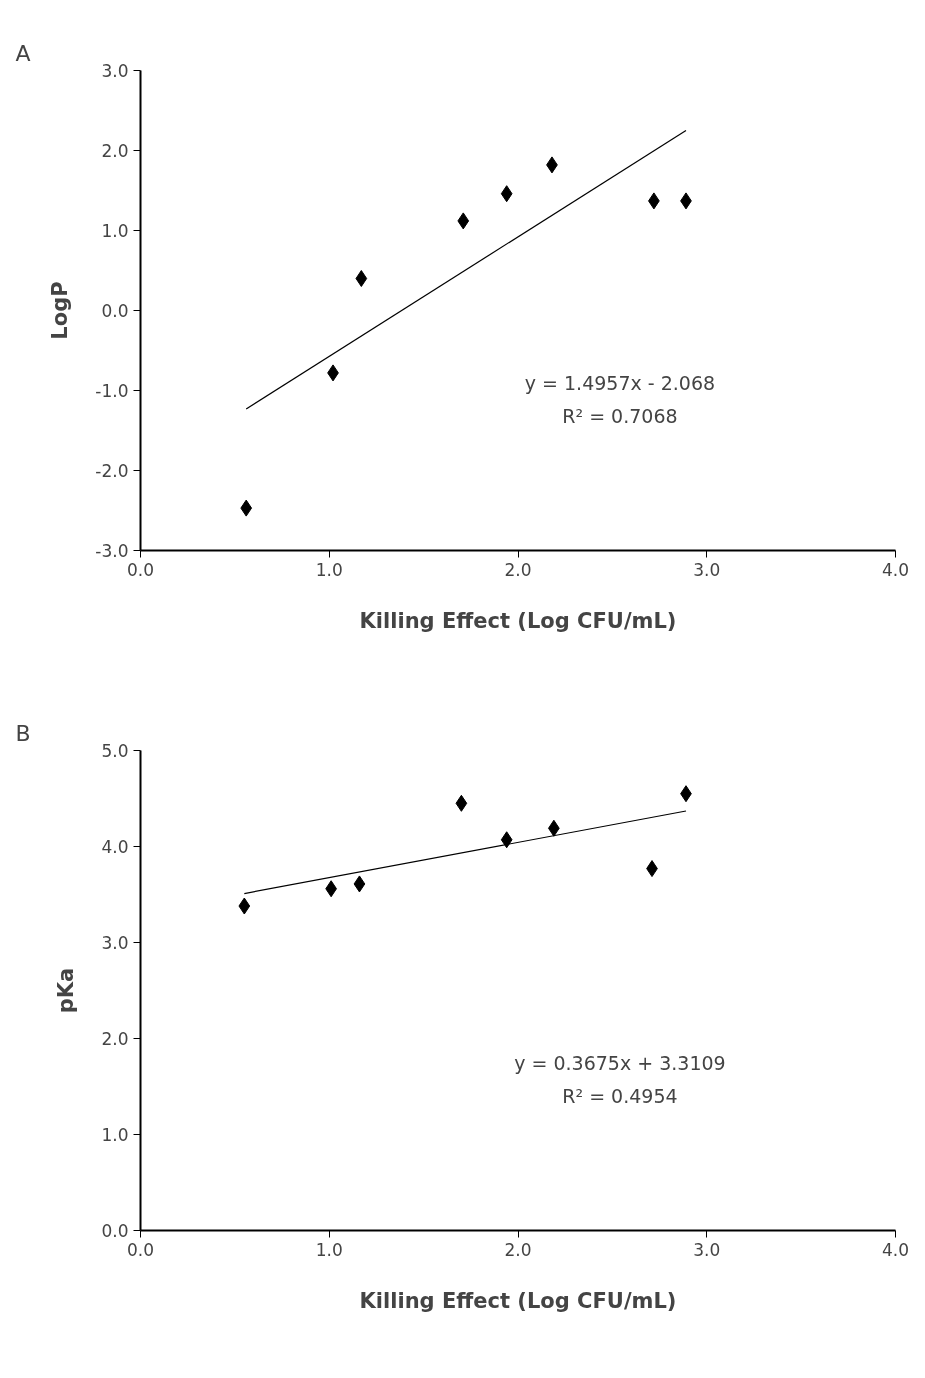 The width and height of the screenshot is (925, 1378). I want to click on chart-title: B, so click(23, 733).